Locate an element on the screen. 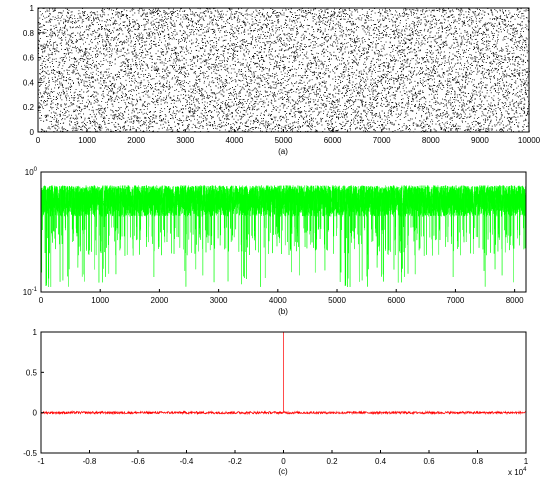 The width and height of the screenshot is (548, 483). y-tick-label: 0.5 is located at coordinates (32, 372).